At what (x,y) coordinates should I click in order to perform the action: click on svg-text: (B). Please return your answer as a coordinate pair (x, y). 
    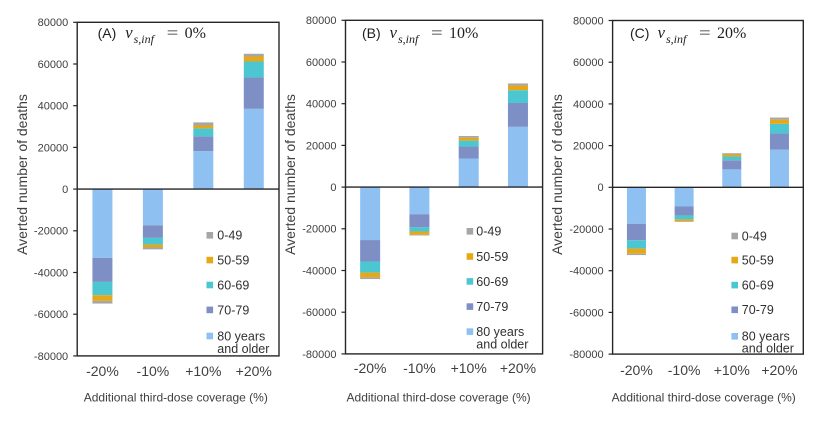
    Looking at the image, I should click on (371, 33).